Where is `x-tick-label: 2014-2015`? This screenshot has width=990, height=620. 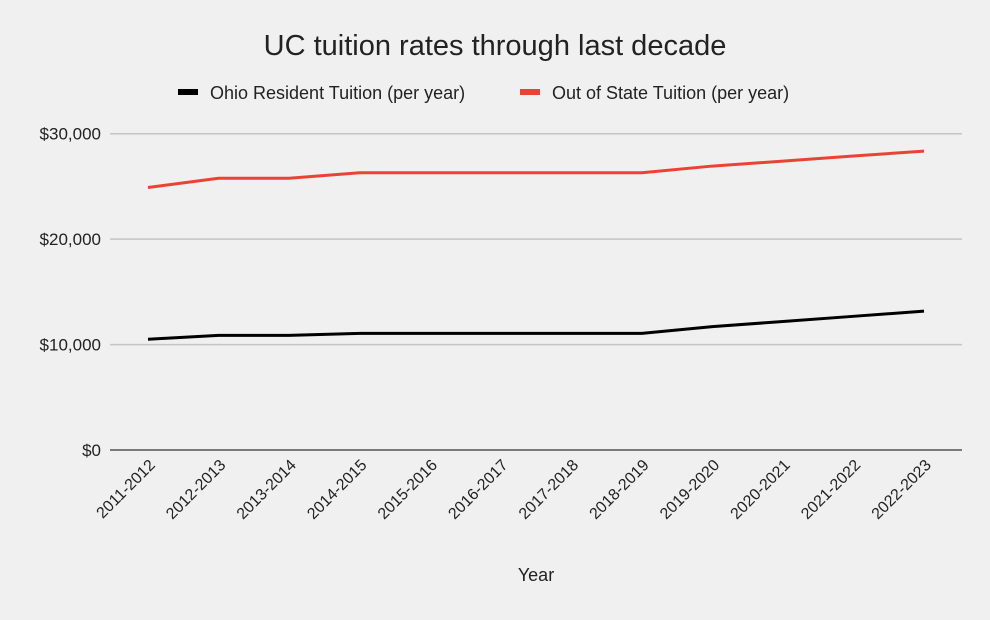 x-tick-label: 2014-2015 is located at coordinates (337, 490).